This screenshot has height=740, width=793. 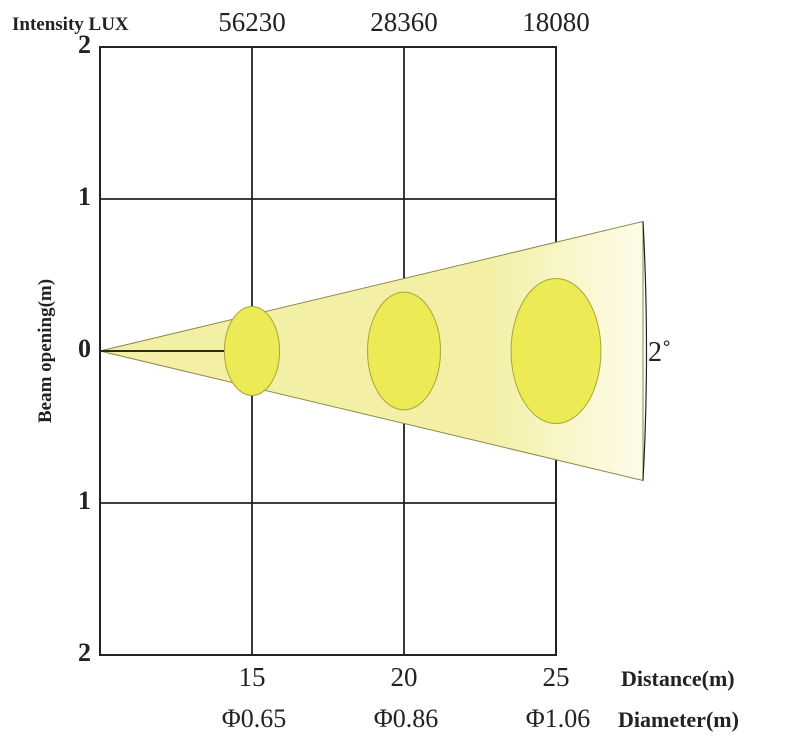 What do you see at coordinates (404, 677) in the screenshot?
I see `x-tick-label: 20` at bounding box center [404, 677].